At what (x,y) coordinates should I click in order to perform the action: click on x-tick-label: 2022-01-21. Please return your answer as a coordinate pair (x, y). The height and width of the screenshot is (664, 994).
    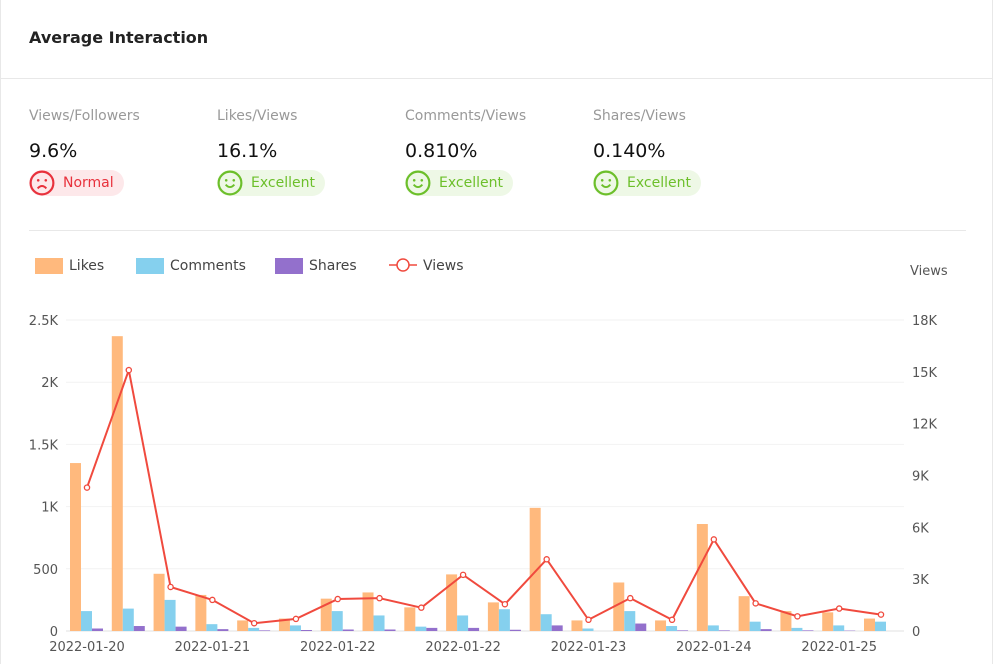
    Looking at the image, I should click on (213, 647).